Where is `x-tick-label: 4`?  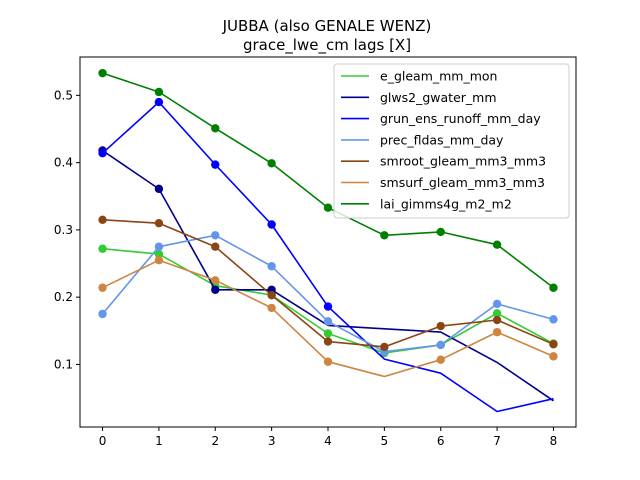
x-tick-label: 4 is located at coordinates (328, 441).